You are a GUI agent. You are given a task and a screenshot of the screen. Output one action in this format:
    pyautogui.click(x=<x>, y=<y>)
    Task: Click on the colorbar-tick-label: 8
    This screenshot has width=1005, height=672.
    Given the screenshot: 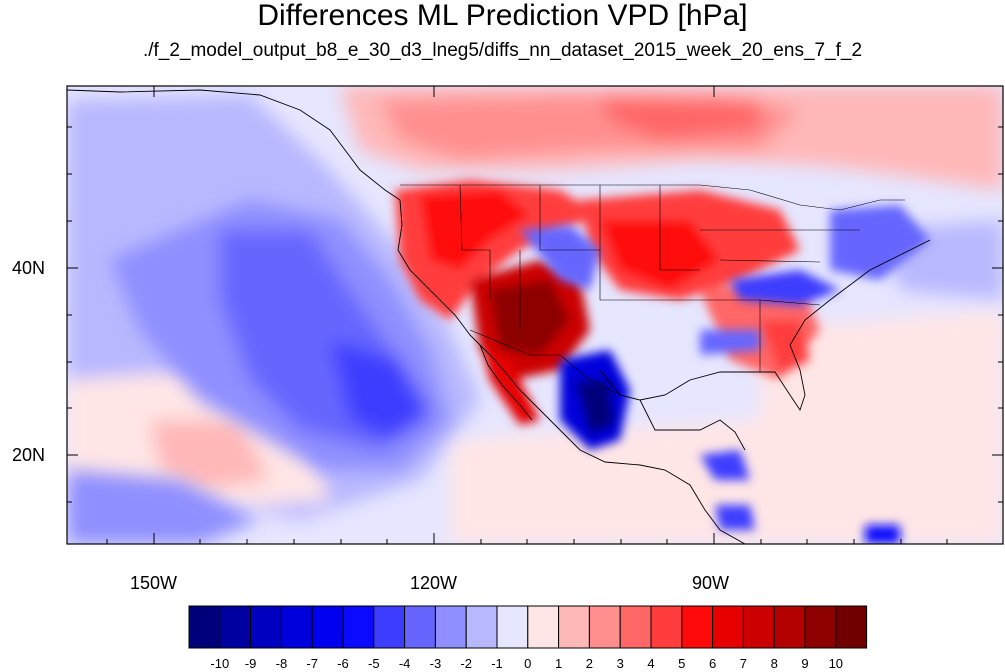 What is the action you would take?
    pyautogui.click(x=774, y=663)
    